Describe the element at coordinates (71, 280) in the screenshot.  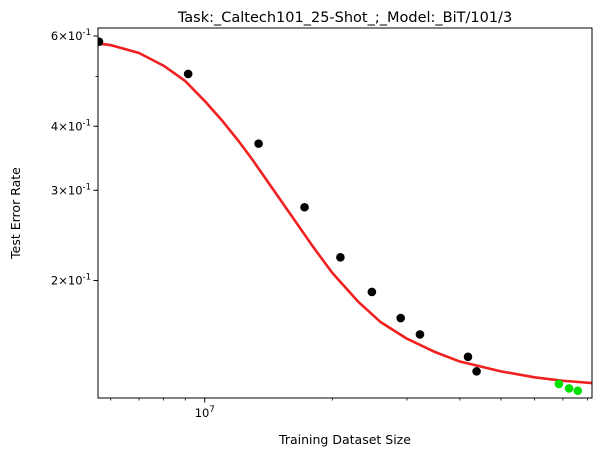
I see `y-tick-label: 2×10-1` at that location.